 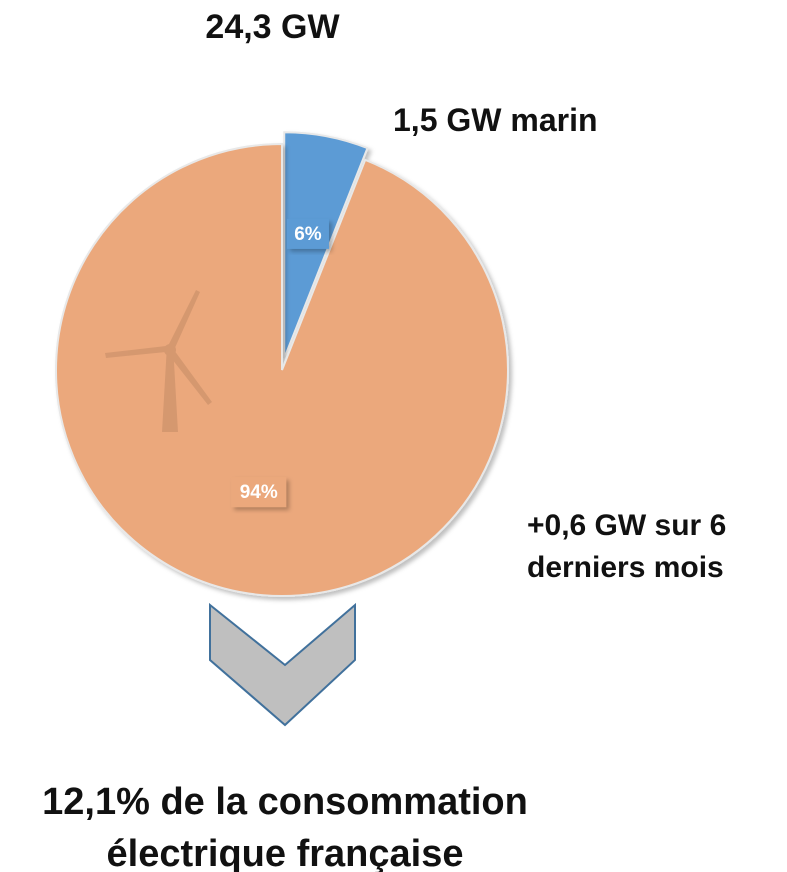 I want to click on wind-turbine-icon, so click(x=158, y=361).